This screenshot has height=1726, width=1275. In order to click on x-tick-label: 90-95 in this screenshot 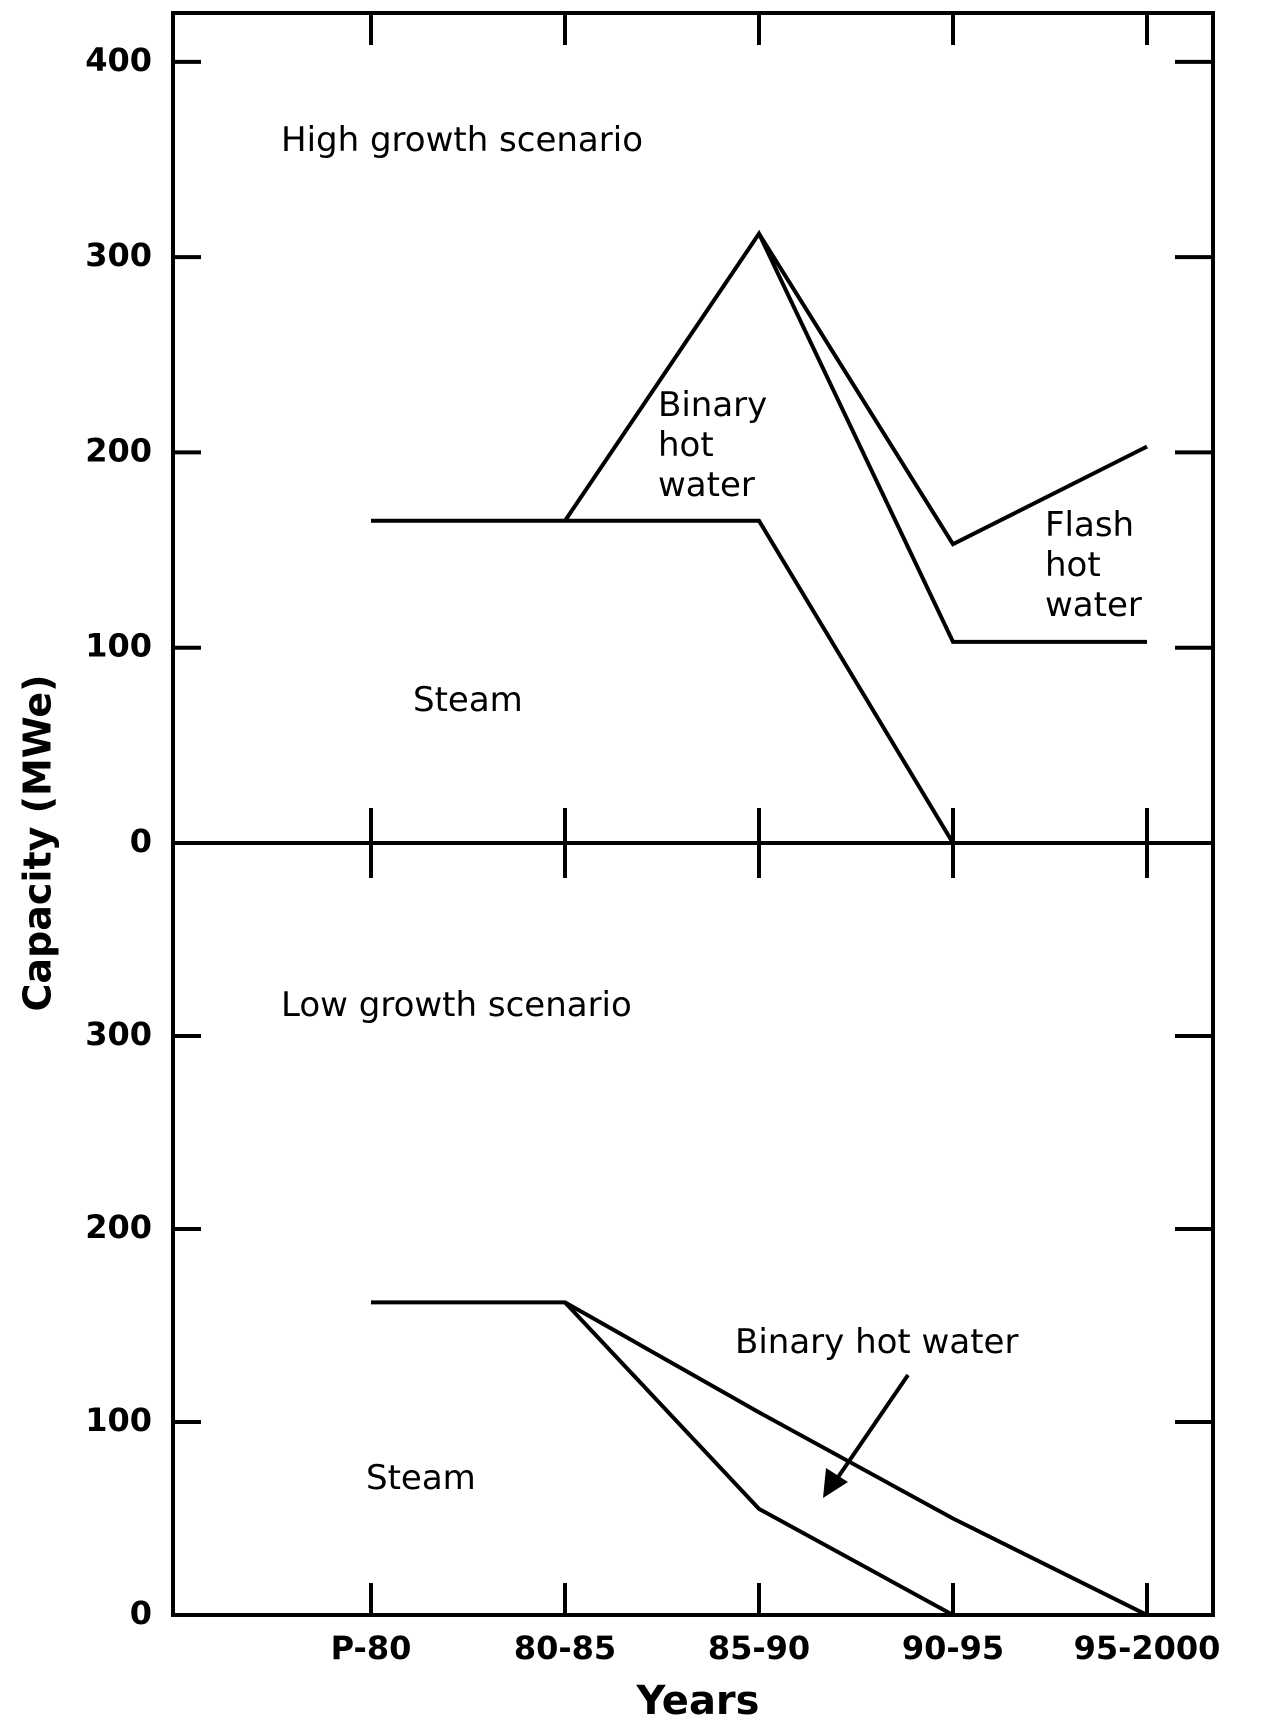, I will do `click(953, 1648)`.